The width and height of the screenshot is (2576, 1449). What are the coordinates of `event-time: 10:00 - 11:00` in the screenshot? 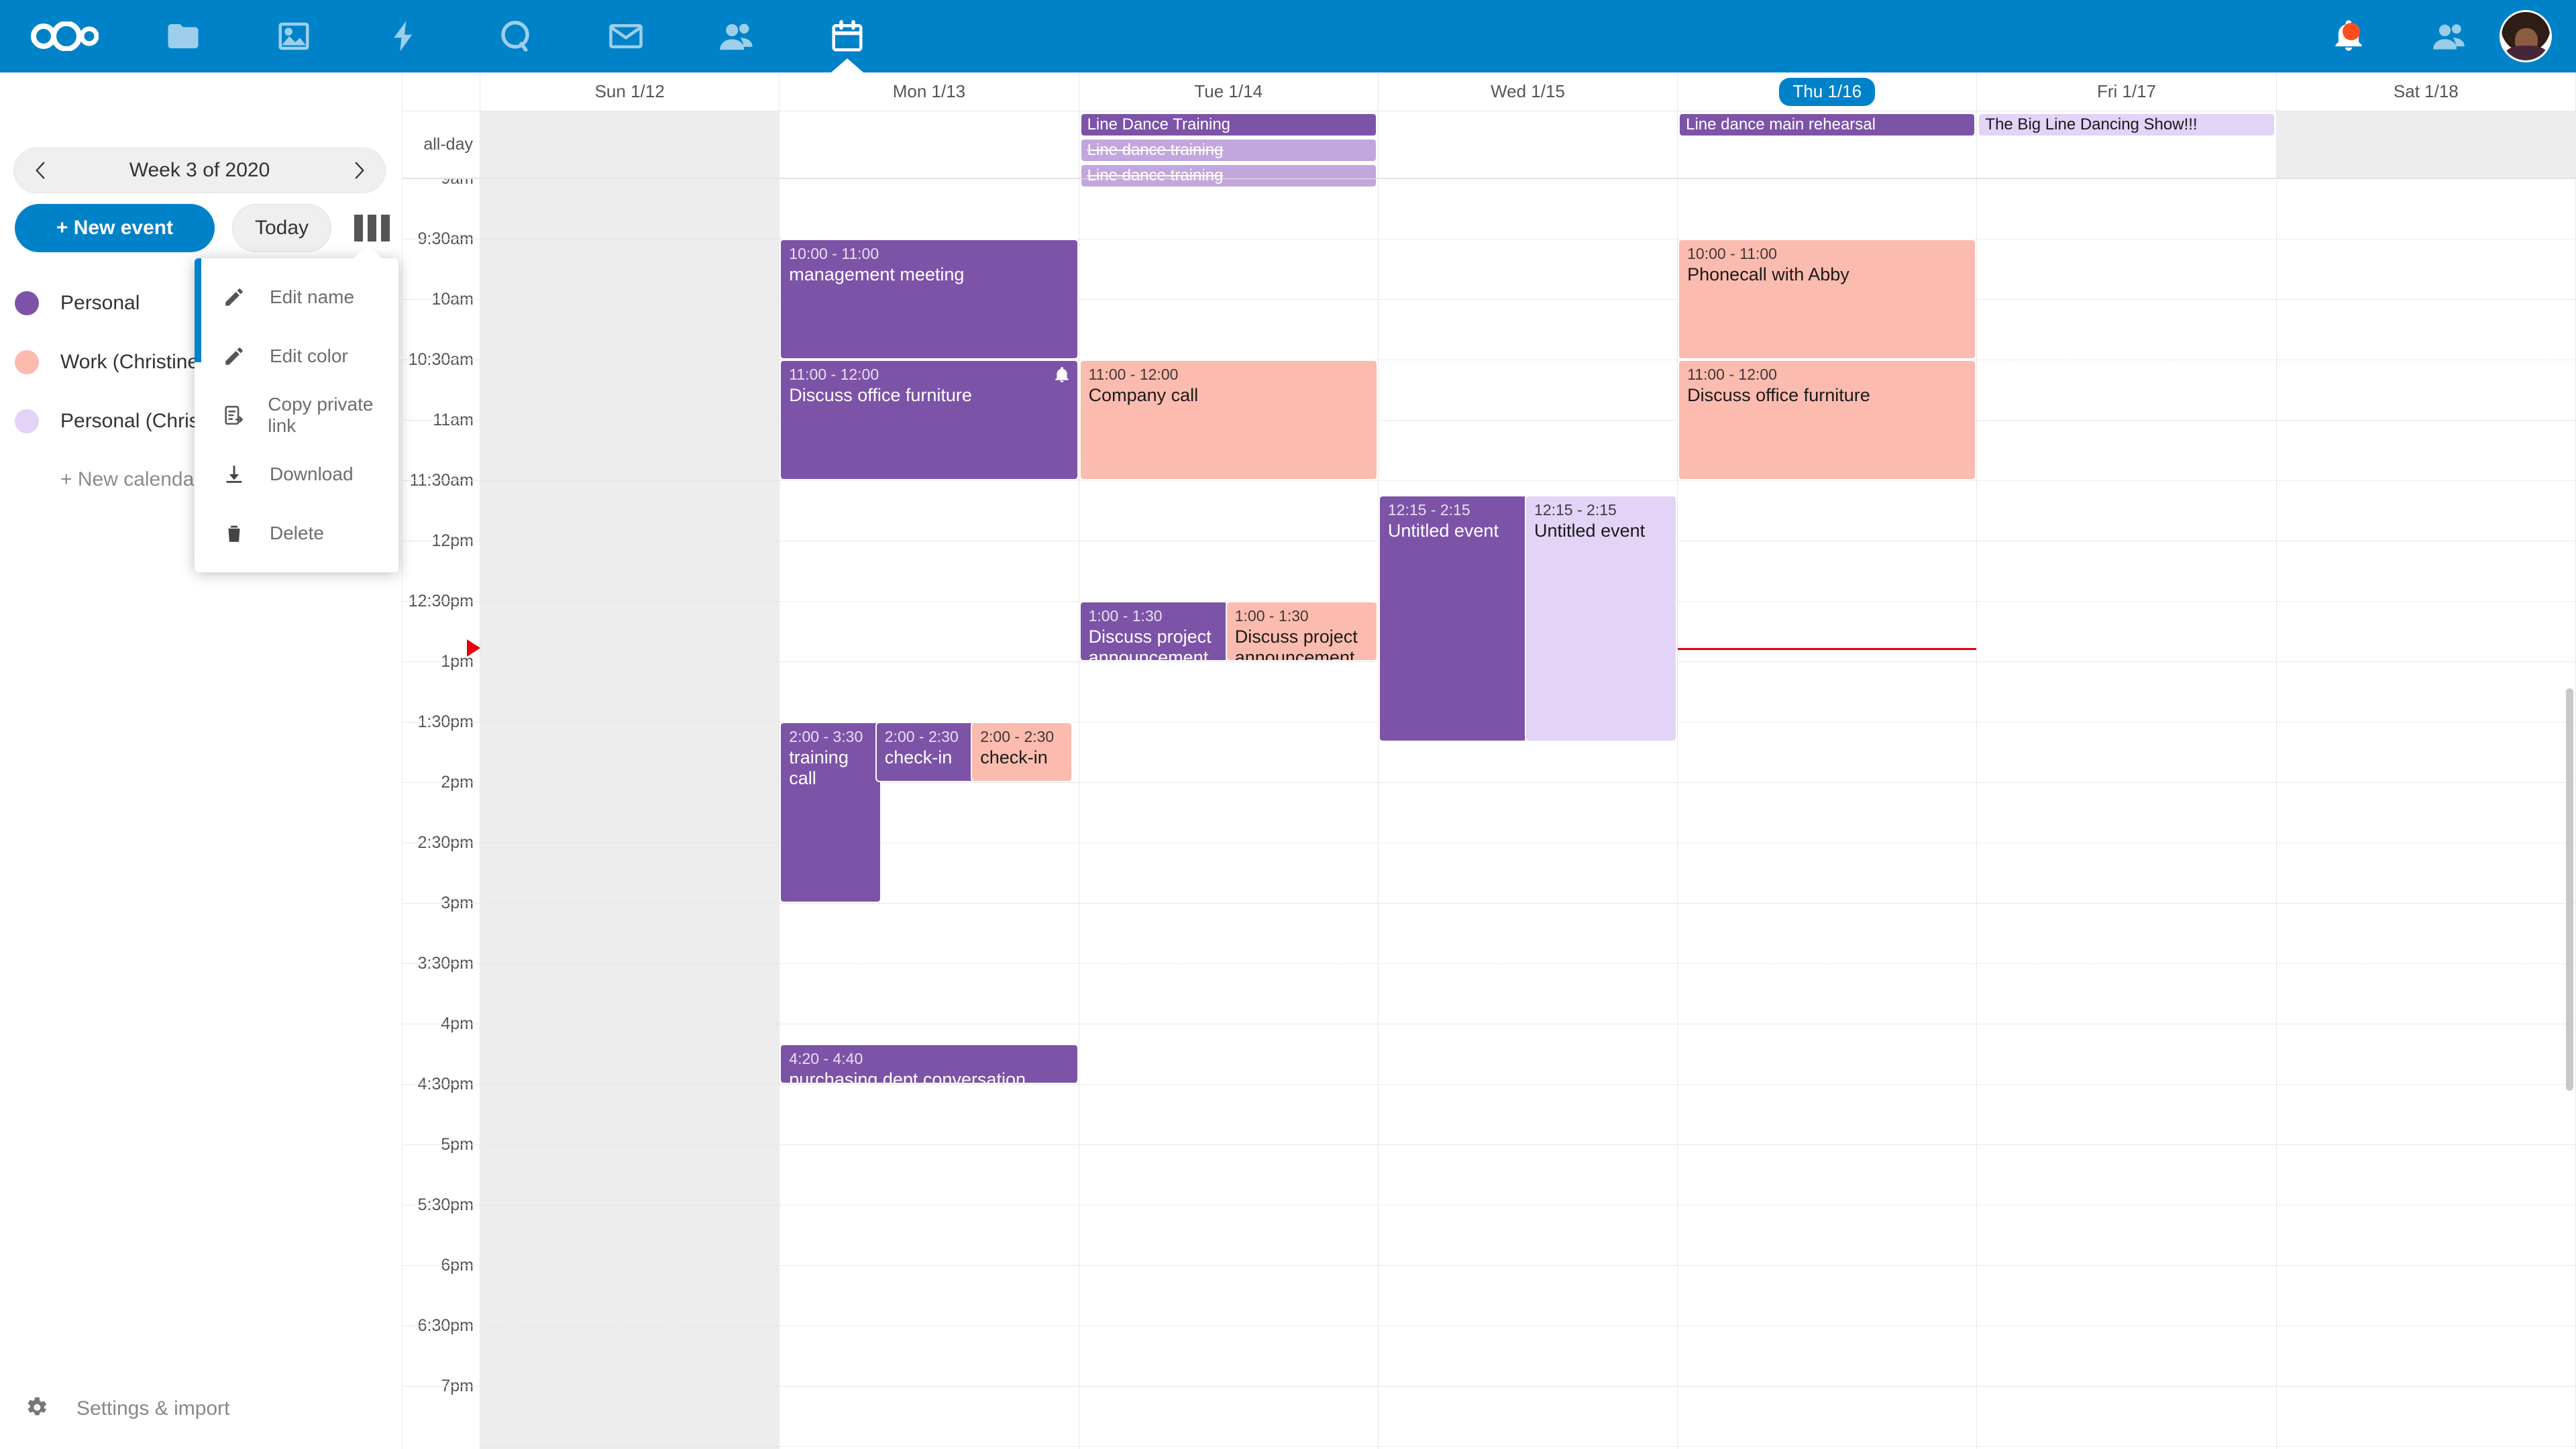 It's located at (834, 253).